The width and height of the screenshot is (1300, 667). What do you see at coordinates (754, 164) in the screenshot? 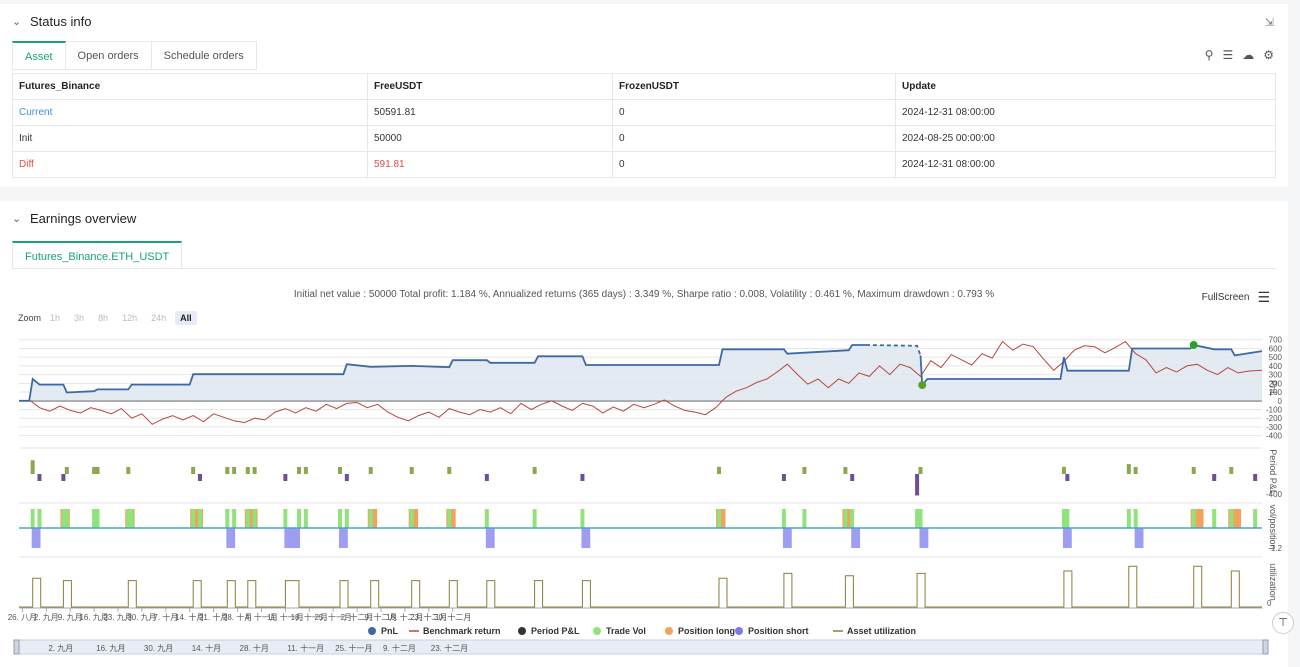
I see `cell-value: 0` at bounding box center [754, 164].